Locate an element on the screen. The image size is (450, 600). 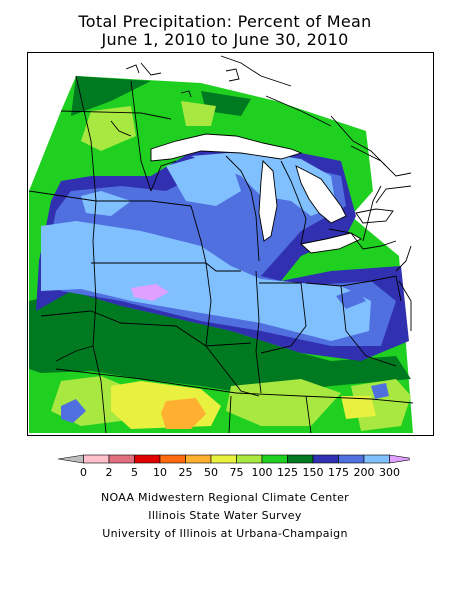
map-title: Total Precipitation: Percent of Mean is located at coordinates (225, 21).